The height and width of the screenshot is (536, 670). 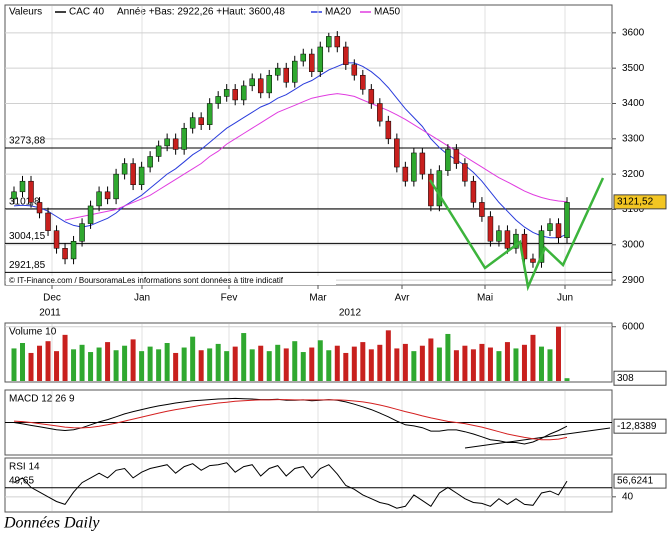 What do you see at coordinates (537, 438) in the screenshot?
I see `trend-line` at bounding box center [537, 438].